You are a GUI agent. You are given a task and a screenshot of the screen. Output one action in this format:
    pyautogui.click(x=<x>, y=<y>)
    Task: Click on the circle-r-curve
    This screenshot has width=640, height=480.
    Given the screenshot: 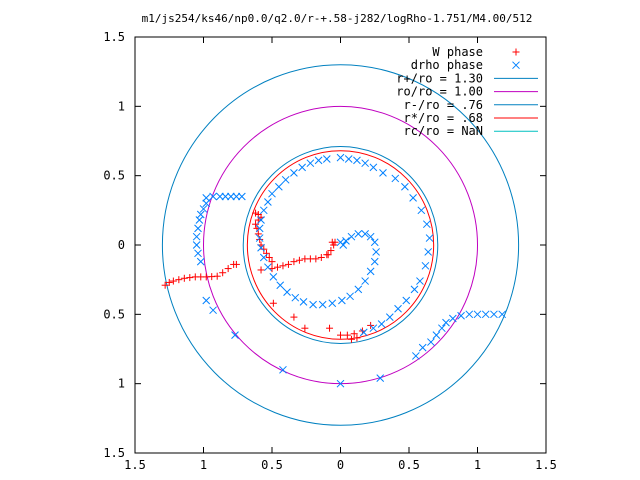 What is the action you would take?
    pyautogui.click(x=340, y=245)
    